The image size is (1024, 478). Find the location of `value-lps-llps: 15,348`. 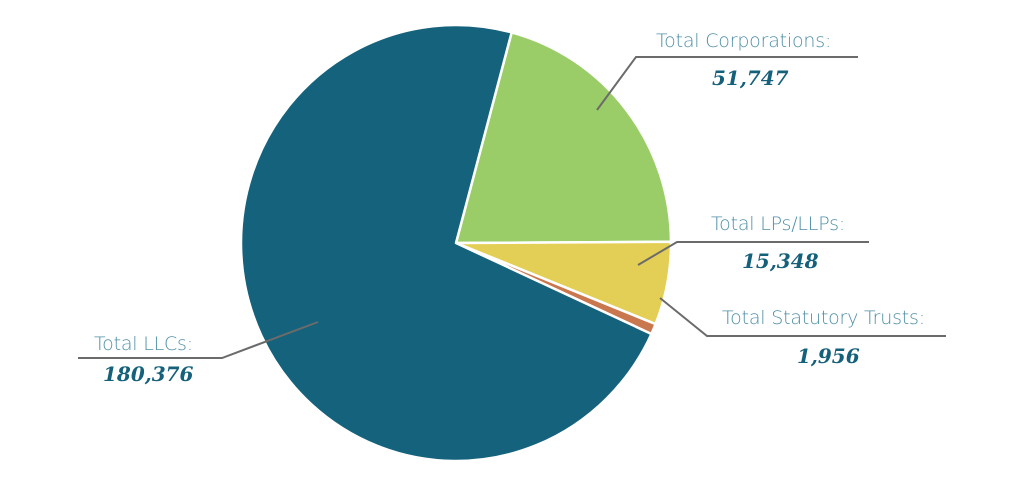

value-lps-llps: 15,348 is located at coordinates (780, 261).